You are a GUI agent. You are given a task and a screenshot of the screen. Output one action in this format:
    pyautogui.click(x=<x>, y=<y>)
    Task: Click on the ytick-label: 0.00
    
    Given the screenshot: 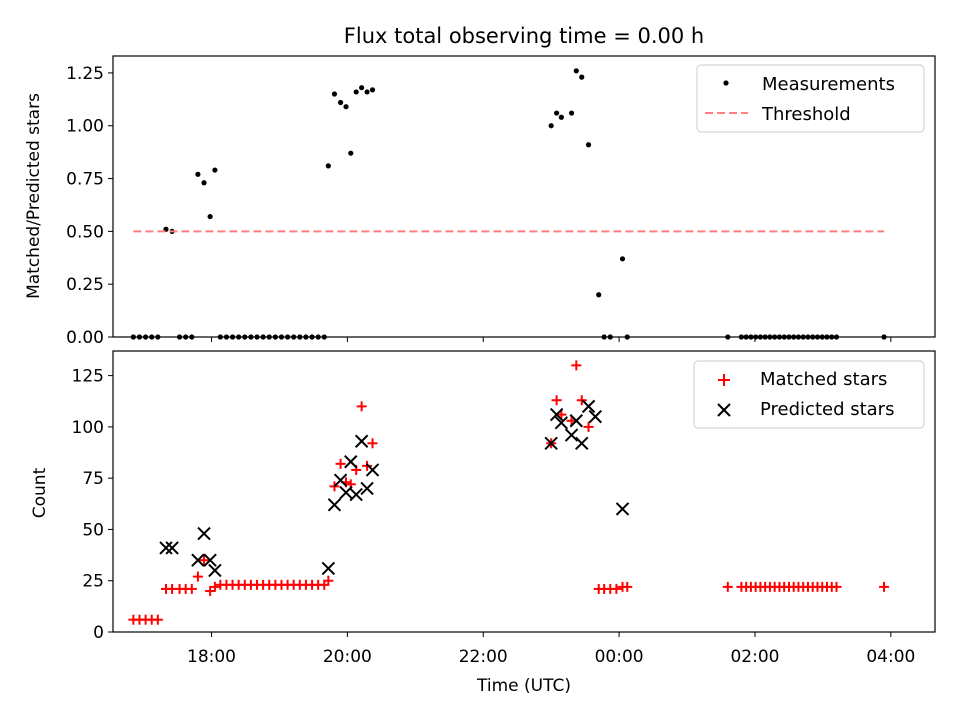 What is the action you would take?
    pyautogui.click(x=85, y=338)
    